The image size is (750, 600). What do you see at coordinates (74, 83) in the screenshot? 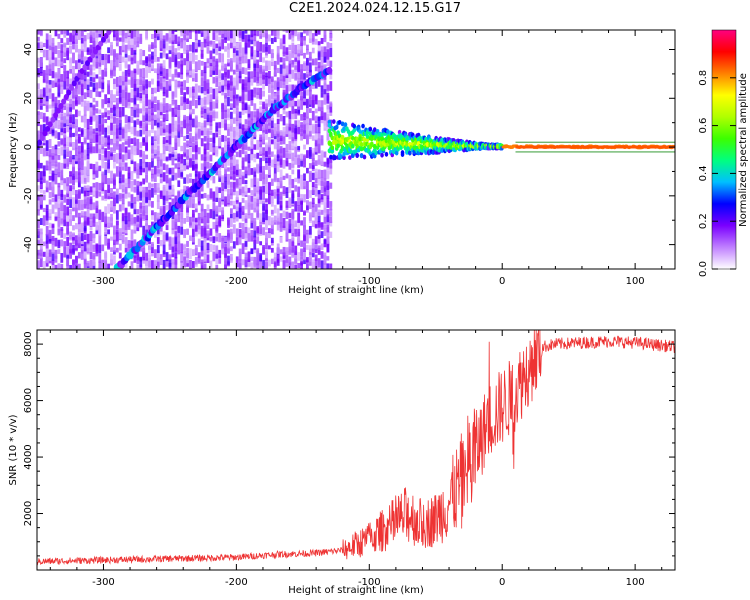
I see `faint-track-cell` at bounding box center [74, 83].